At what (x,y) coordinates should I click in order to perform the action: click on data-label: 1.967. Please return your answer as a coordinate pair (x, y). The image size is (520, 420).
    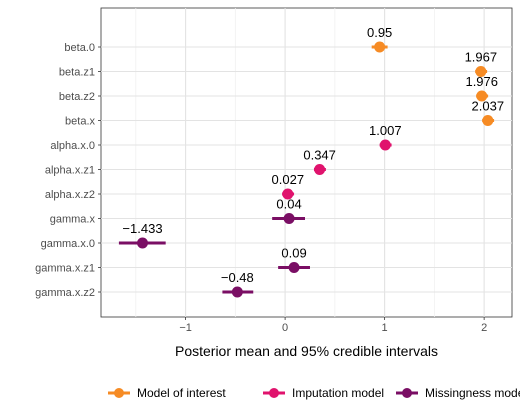
    Looking at the image, I should click on (481, 57).